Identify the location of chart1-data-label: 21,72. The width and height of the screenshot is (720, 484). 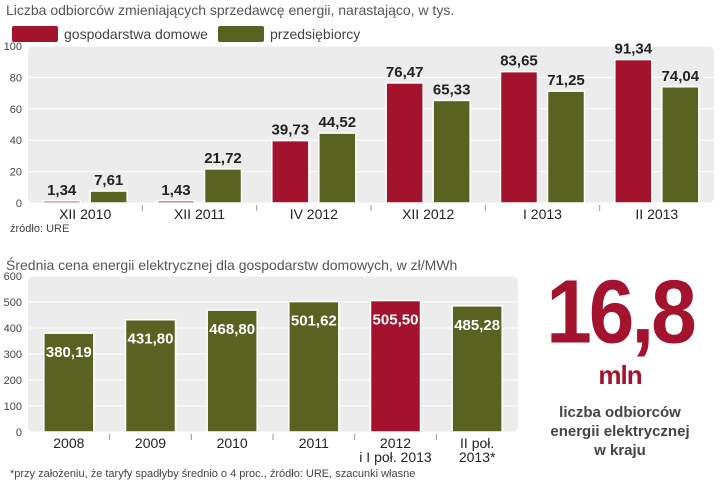
(223, 158).